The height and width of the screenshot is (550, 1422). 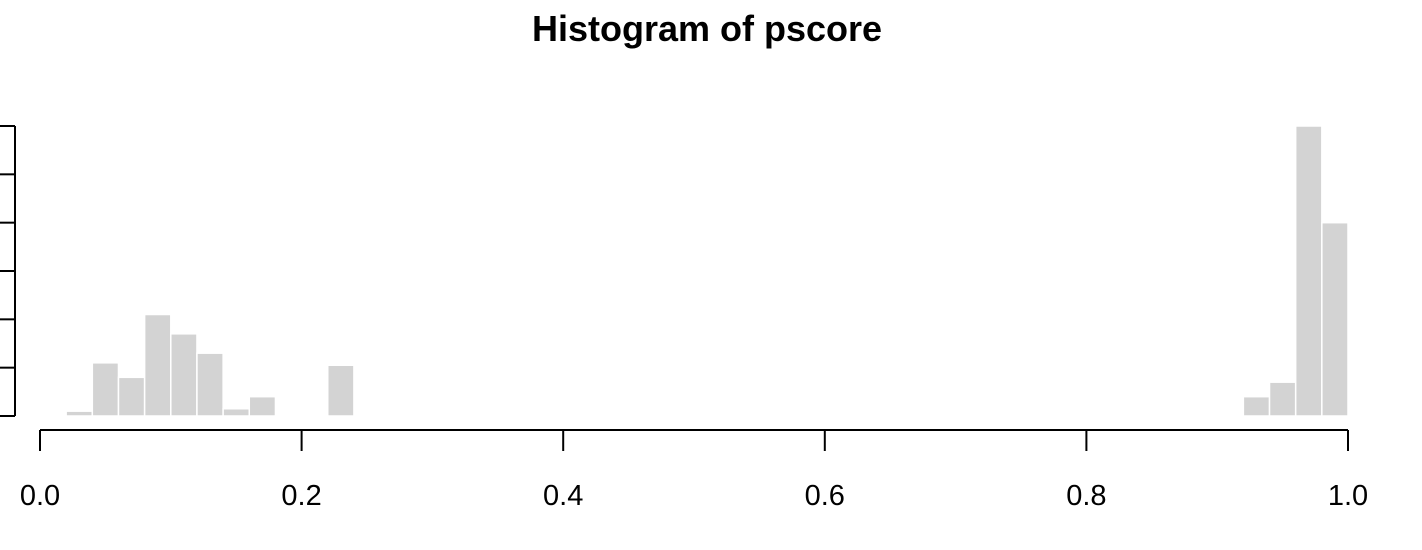 What do you see at coordinates (694, 470) in the screenshot?
I see `x-axis: 0.0 0.2 0.4 0.6 0.8 1.0` at bounding box center [694, 470].